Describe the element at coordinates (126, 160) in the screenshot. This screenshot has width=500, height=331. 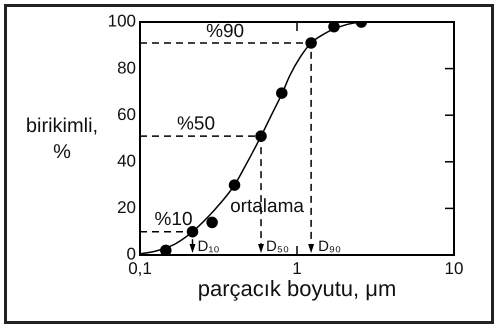
I see `y-tick-label: 40` at that location.